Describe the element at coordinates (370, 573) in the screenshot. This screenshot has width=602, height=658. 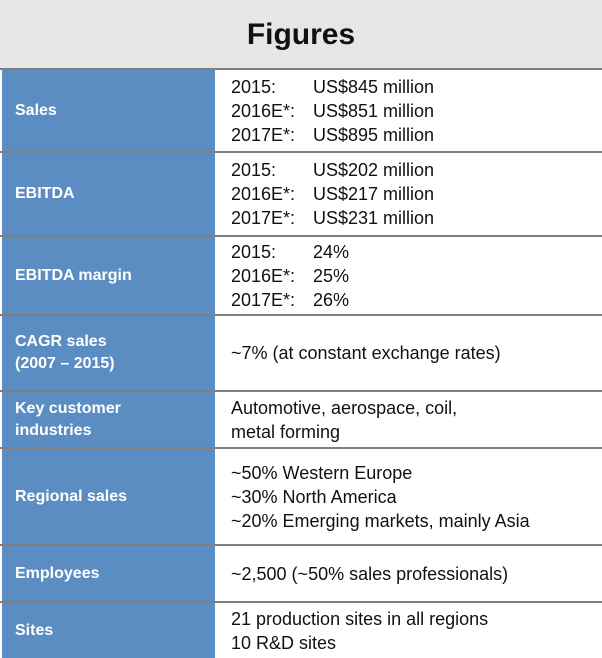
I see `value-line: ~2,500 (~50% sales professionals)` at that location.